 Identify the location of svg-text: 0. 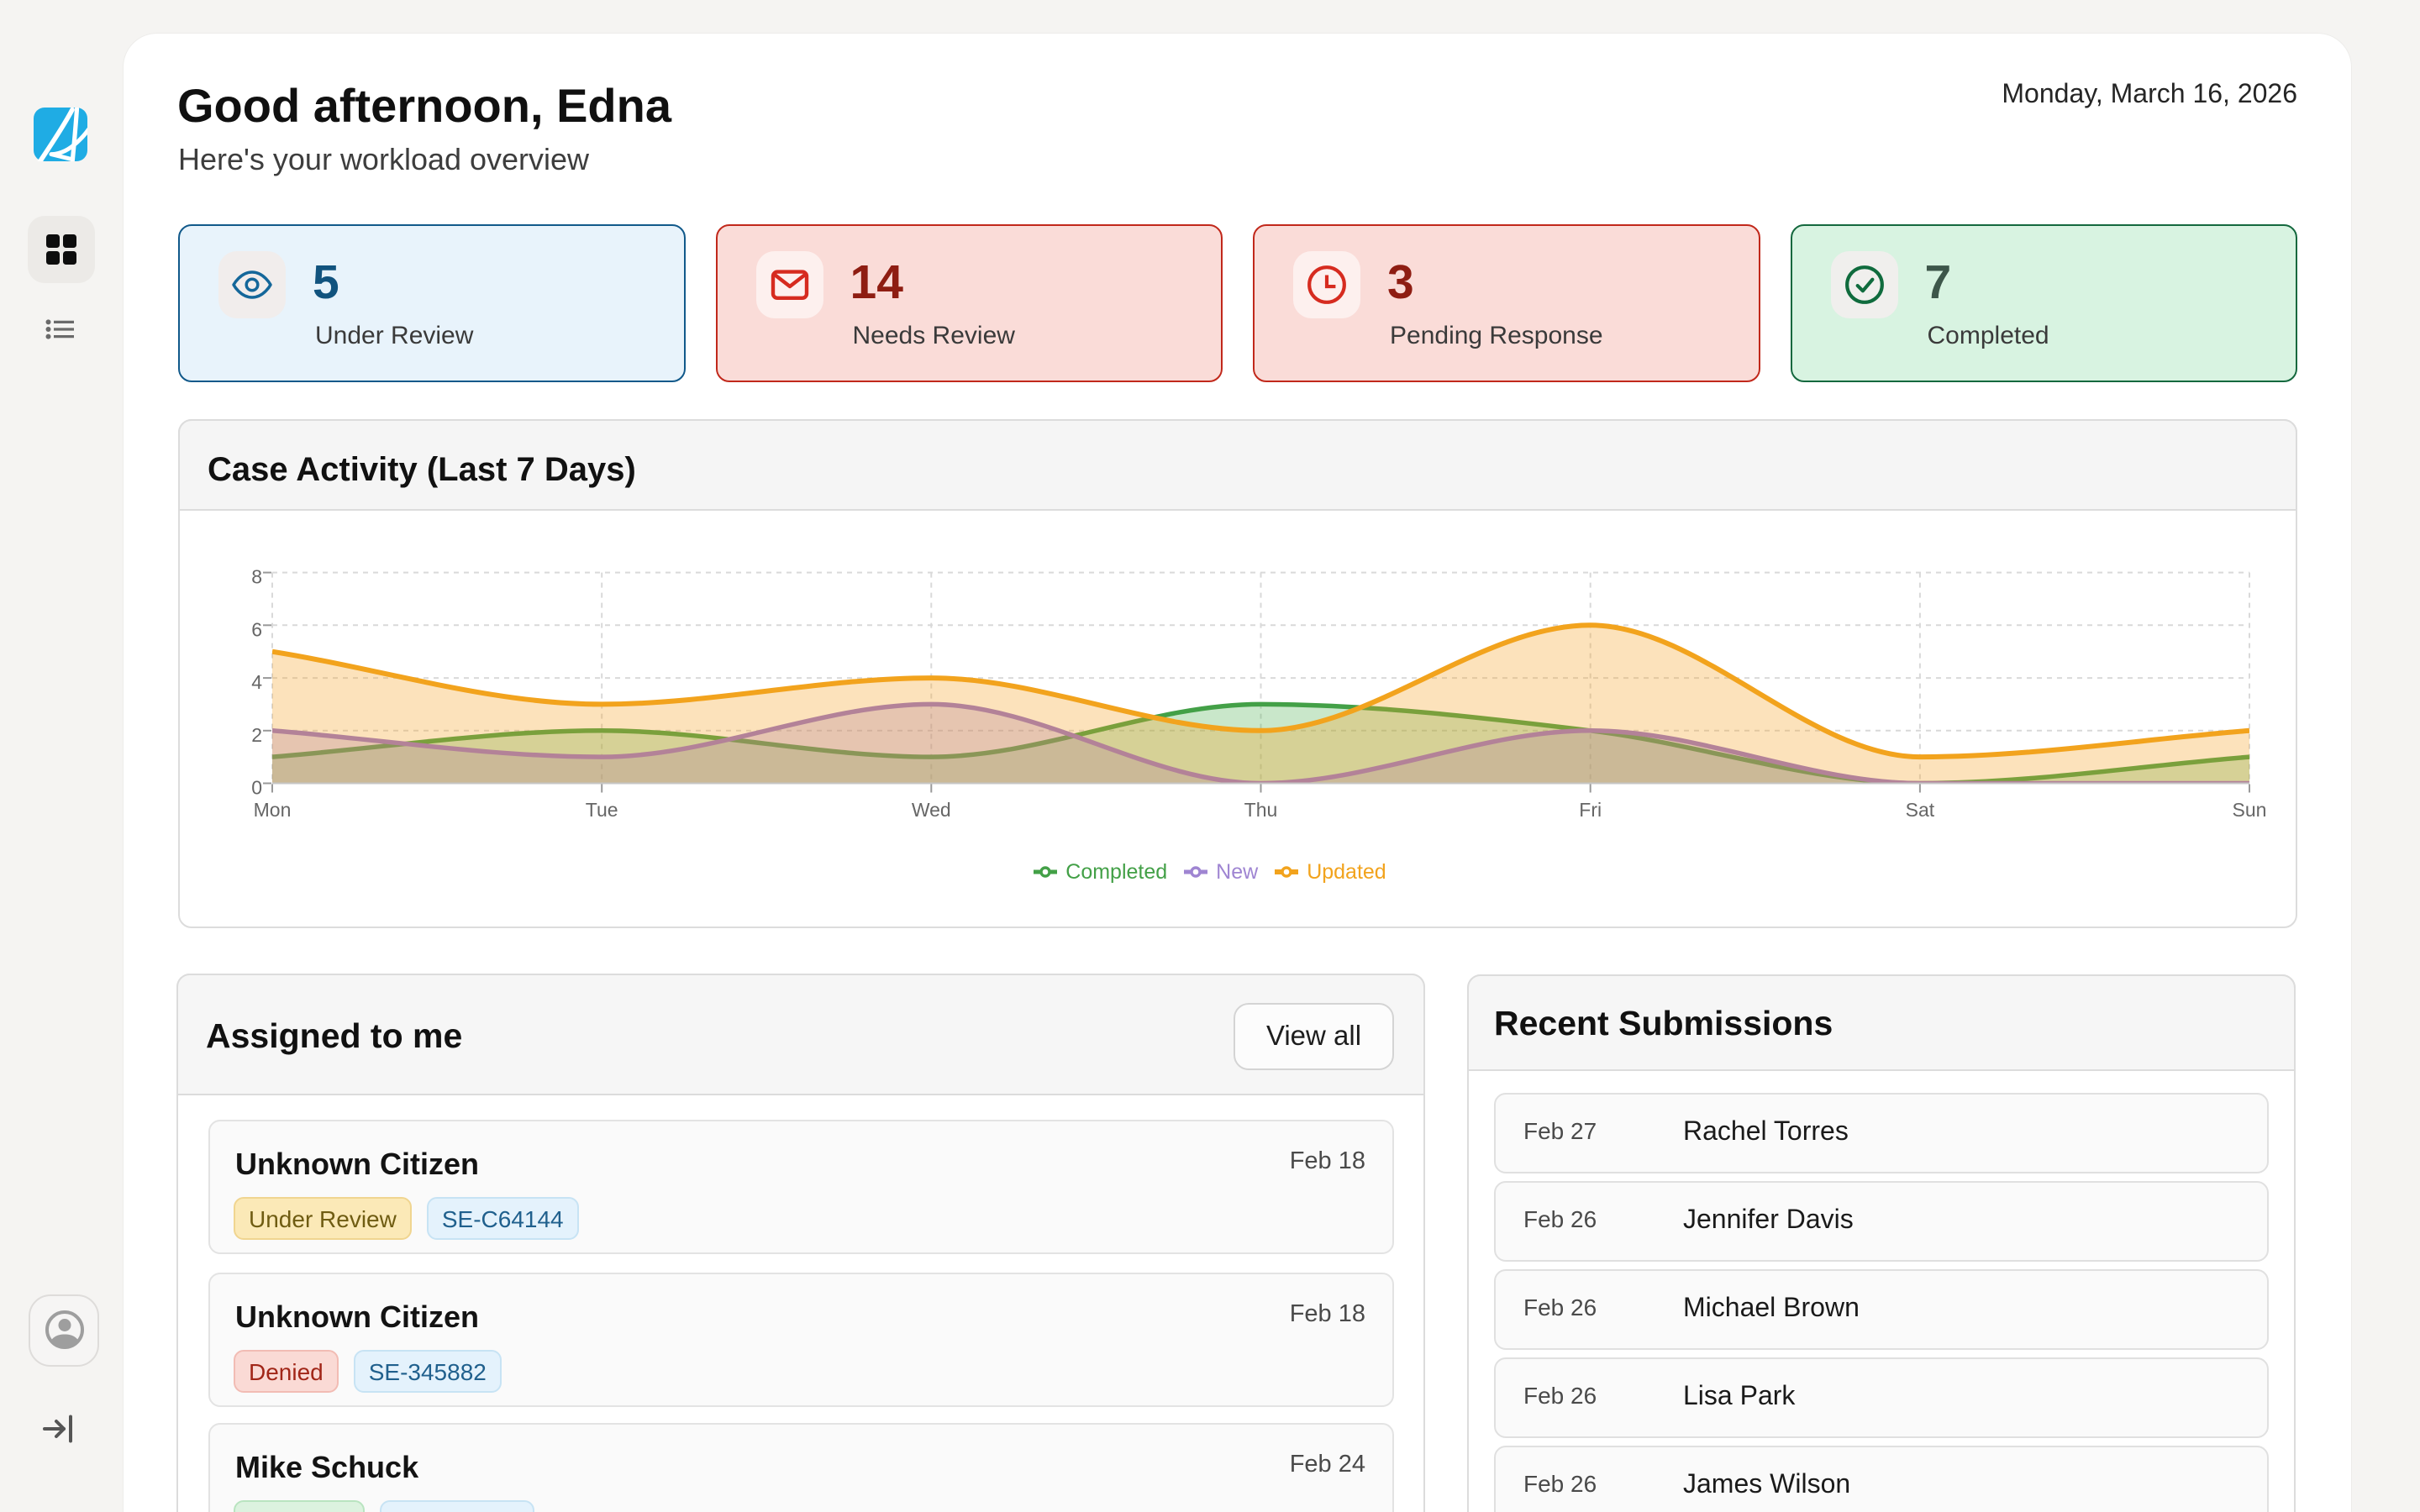
(256, 788).